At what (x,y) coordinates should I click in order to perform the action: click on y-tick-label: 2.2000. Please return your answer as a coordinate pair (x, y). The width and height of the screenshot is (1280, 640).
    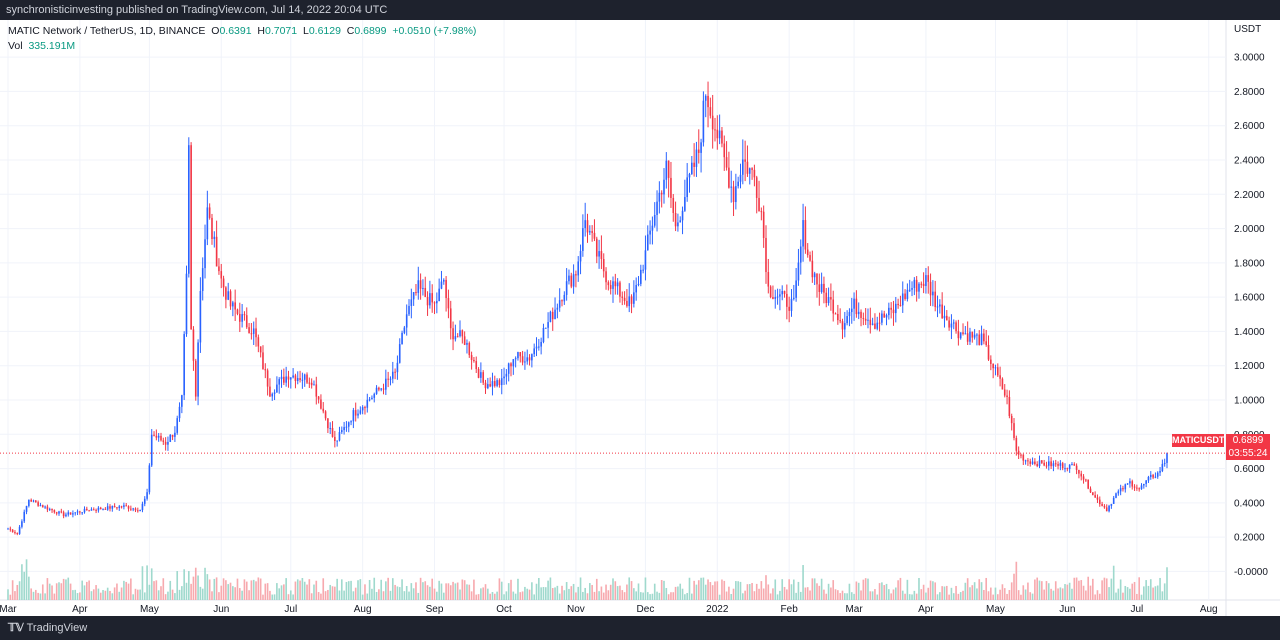
    Looking at the image, I should click on (1249, 195).